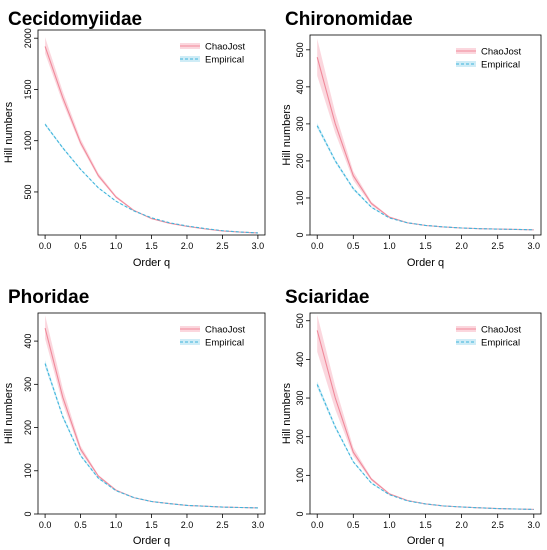 The width and height of the screenshot is (547, 550). What do you see at coordinates (48, 297) in the screenshot?
I see `panel-title: Phoridae` at bounding box center [48, 297].